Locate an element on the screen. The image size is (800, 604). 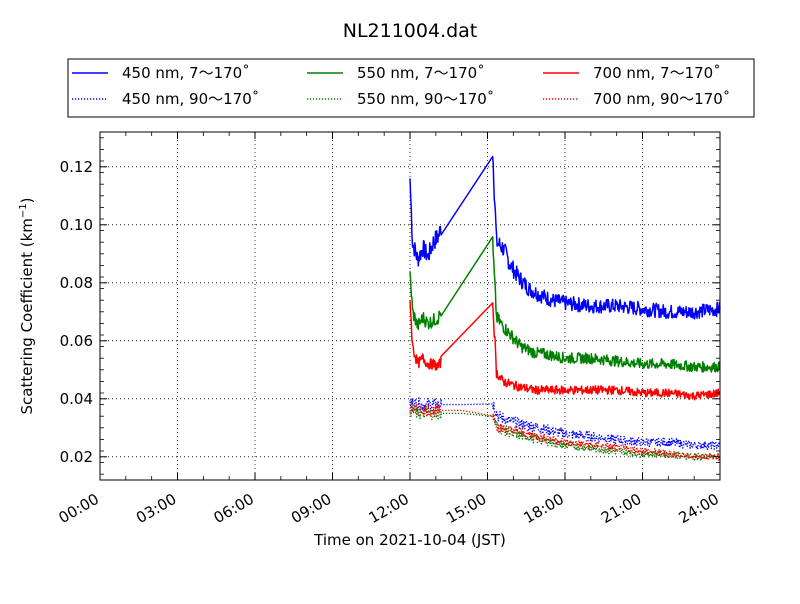
y-tick-label: 0.12 is located at coordinates (76, 167).